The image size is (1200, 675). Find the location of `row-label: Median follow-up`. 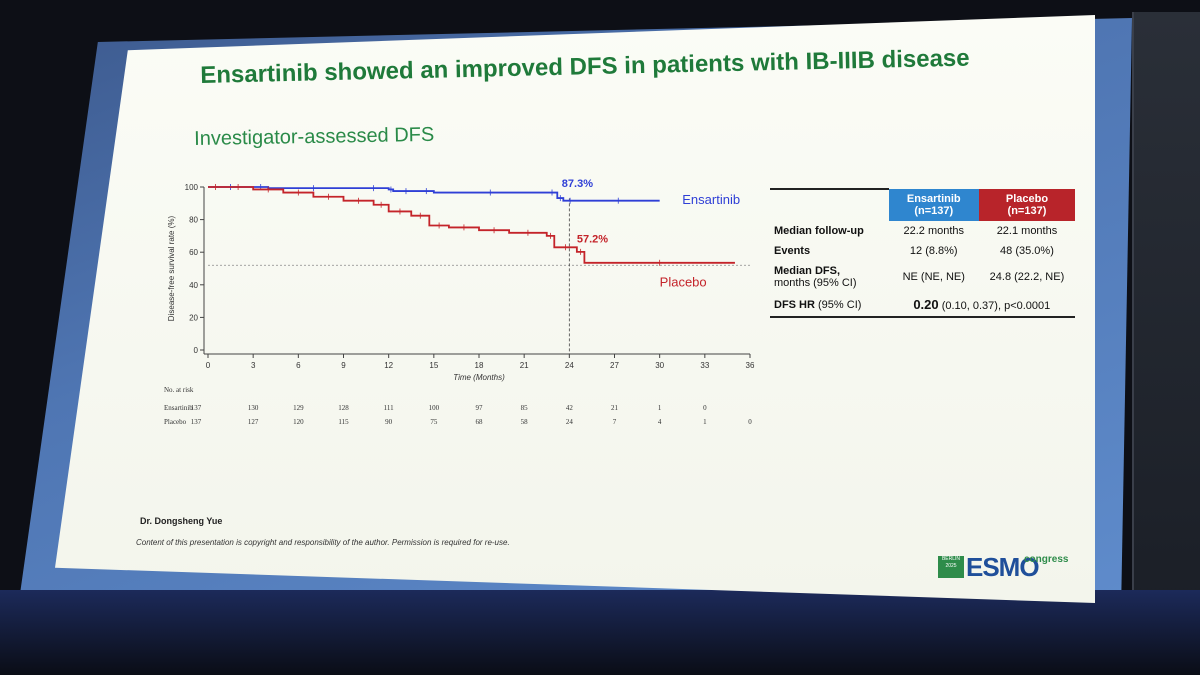

row-label: Median follow-up is located at coordinates (819, 231).